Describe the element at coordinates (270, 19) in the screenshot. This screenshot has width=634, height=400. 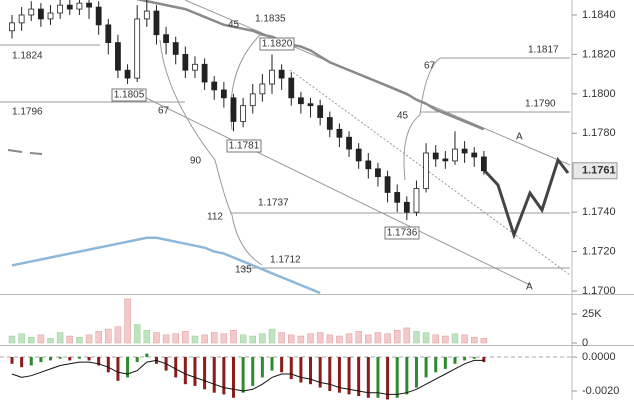
I see `annotation: 1.1835` at that location.